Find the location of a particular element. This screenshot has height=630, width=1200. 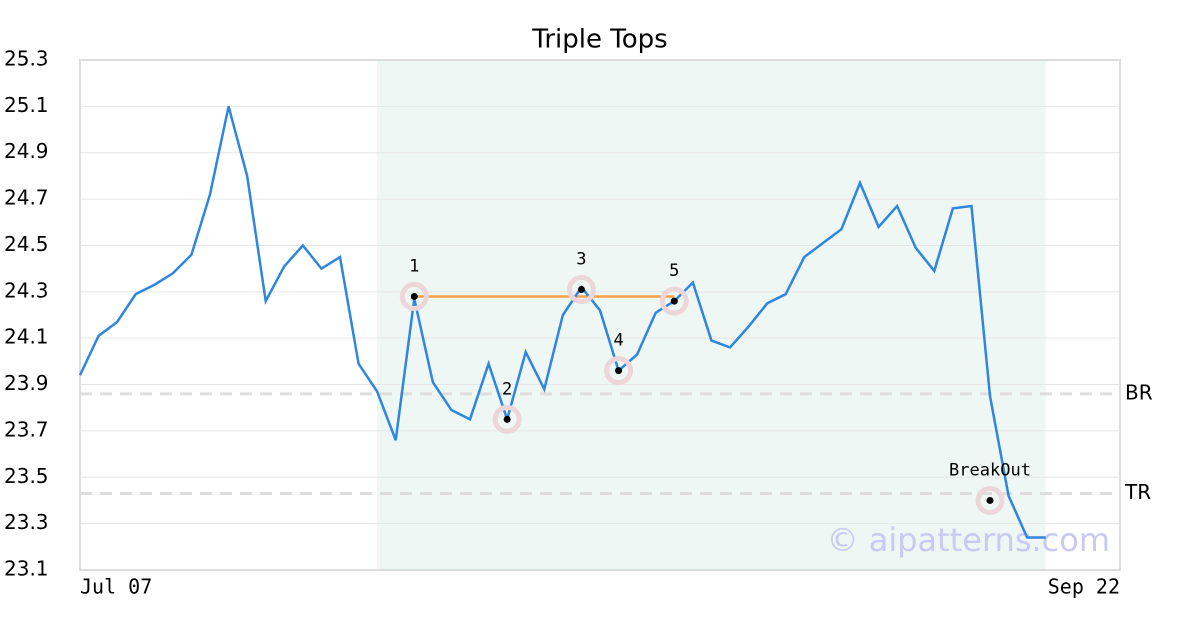

y-tick-label: 25.1 is located at coordinates (26, 105).